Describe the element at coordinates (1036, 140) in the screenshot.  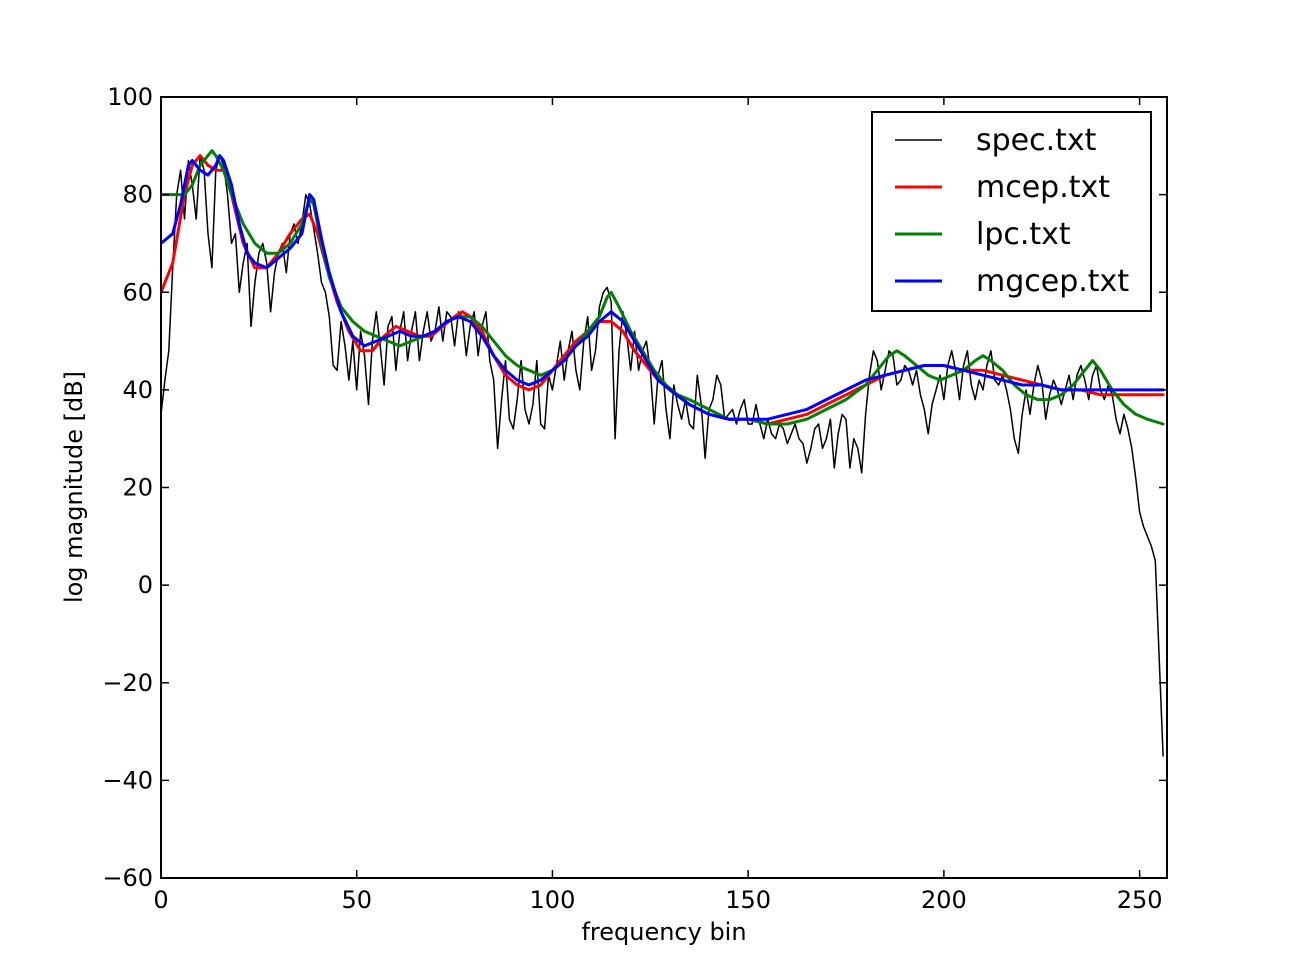
I see `legend-label: spec.txt` at that location.